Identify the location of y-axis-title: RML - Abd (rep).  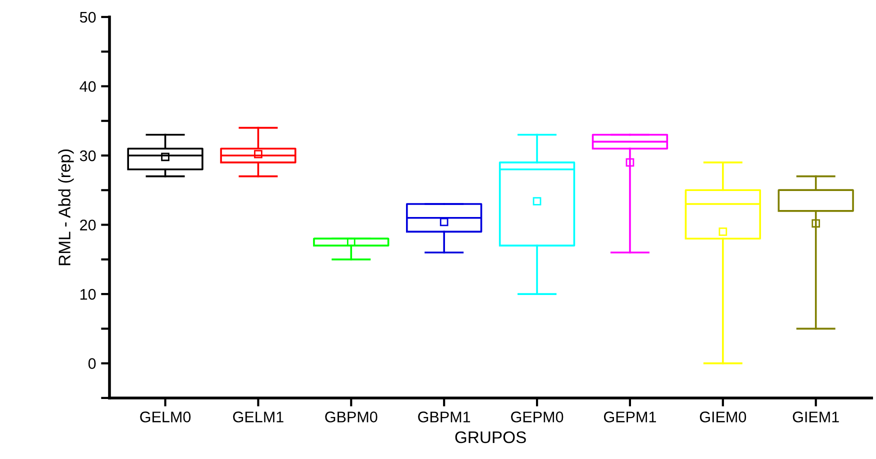
(66, 208).